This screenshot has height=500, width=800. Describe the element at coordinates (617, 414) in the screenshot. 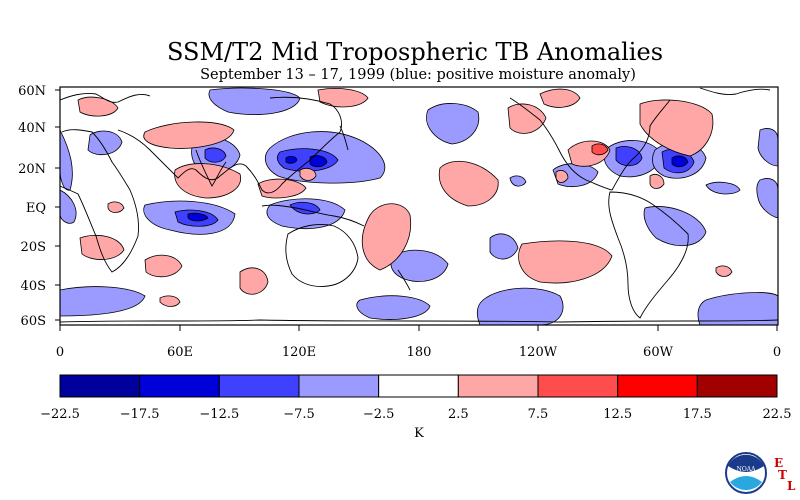

I see `legend-tick-label: 12.5` at that location.